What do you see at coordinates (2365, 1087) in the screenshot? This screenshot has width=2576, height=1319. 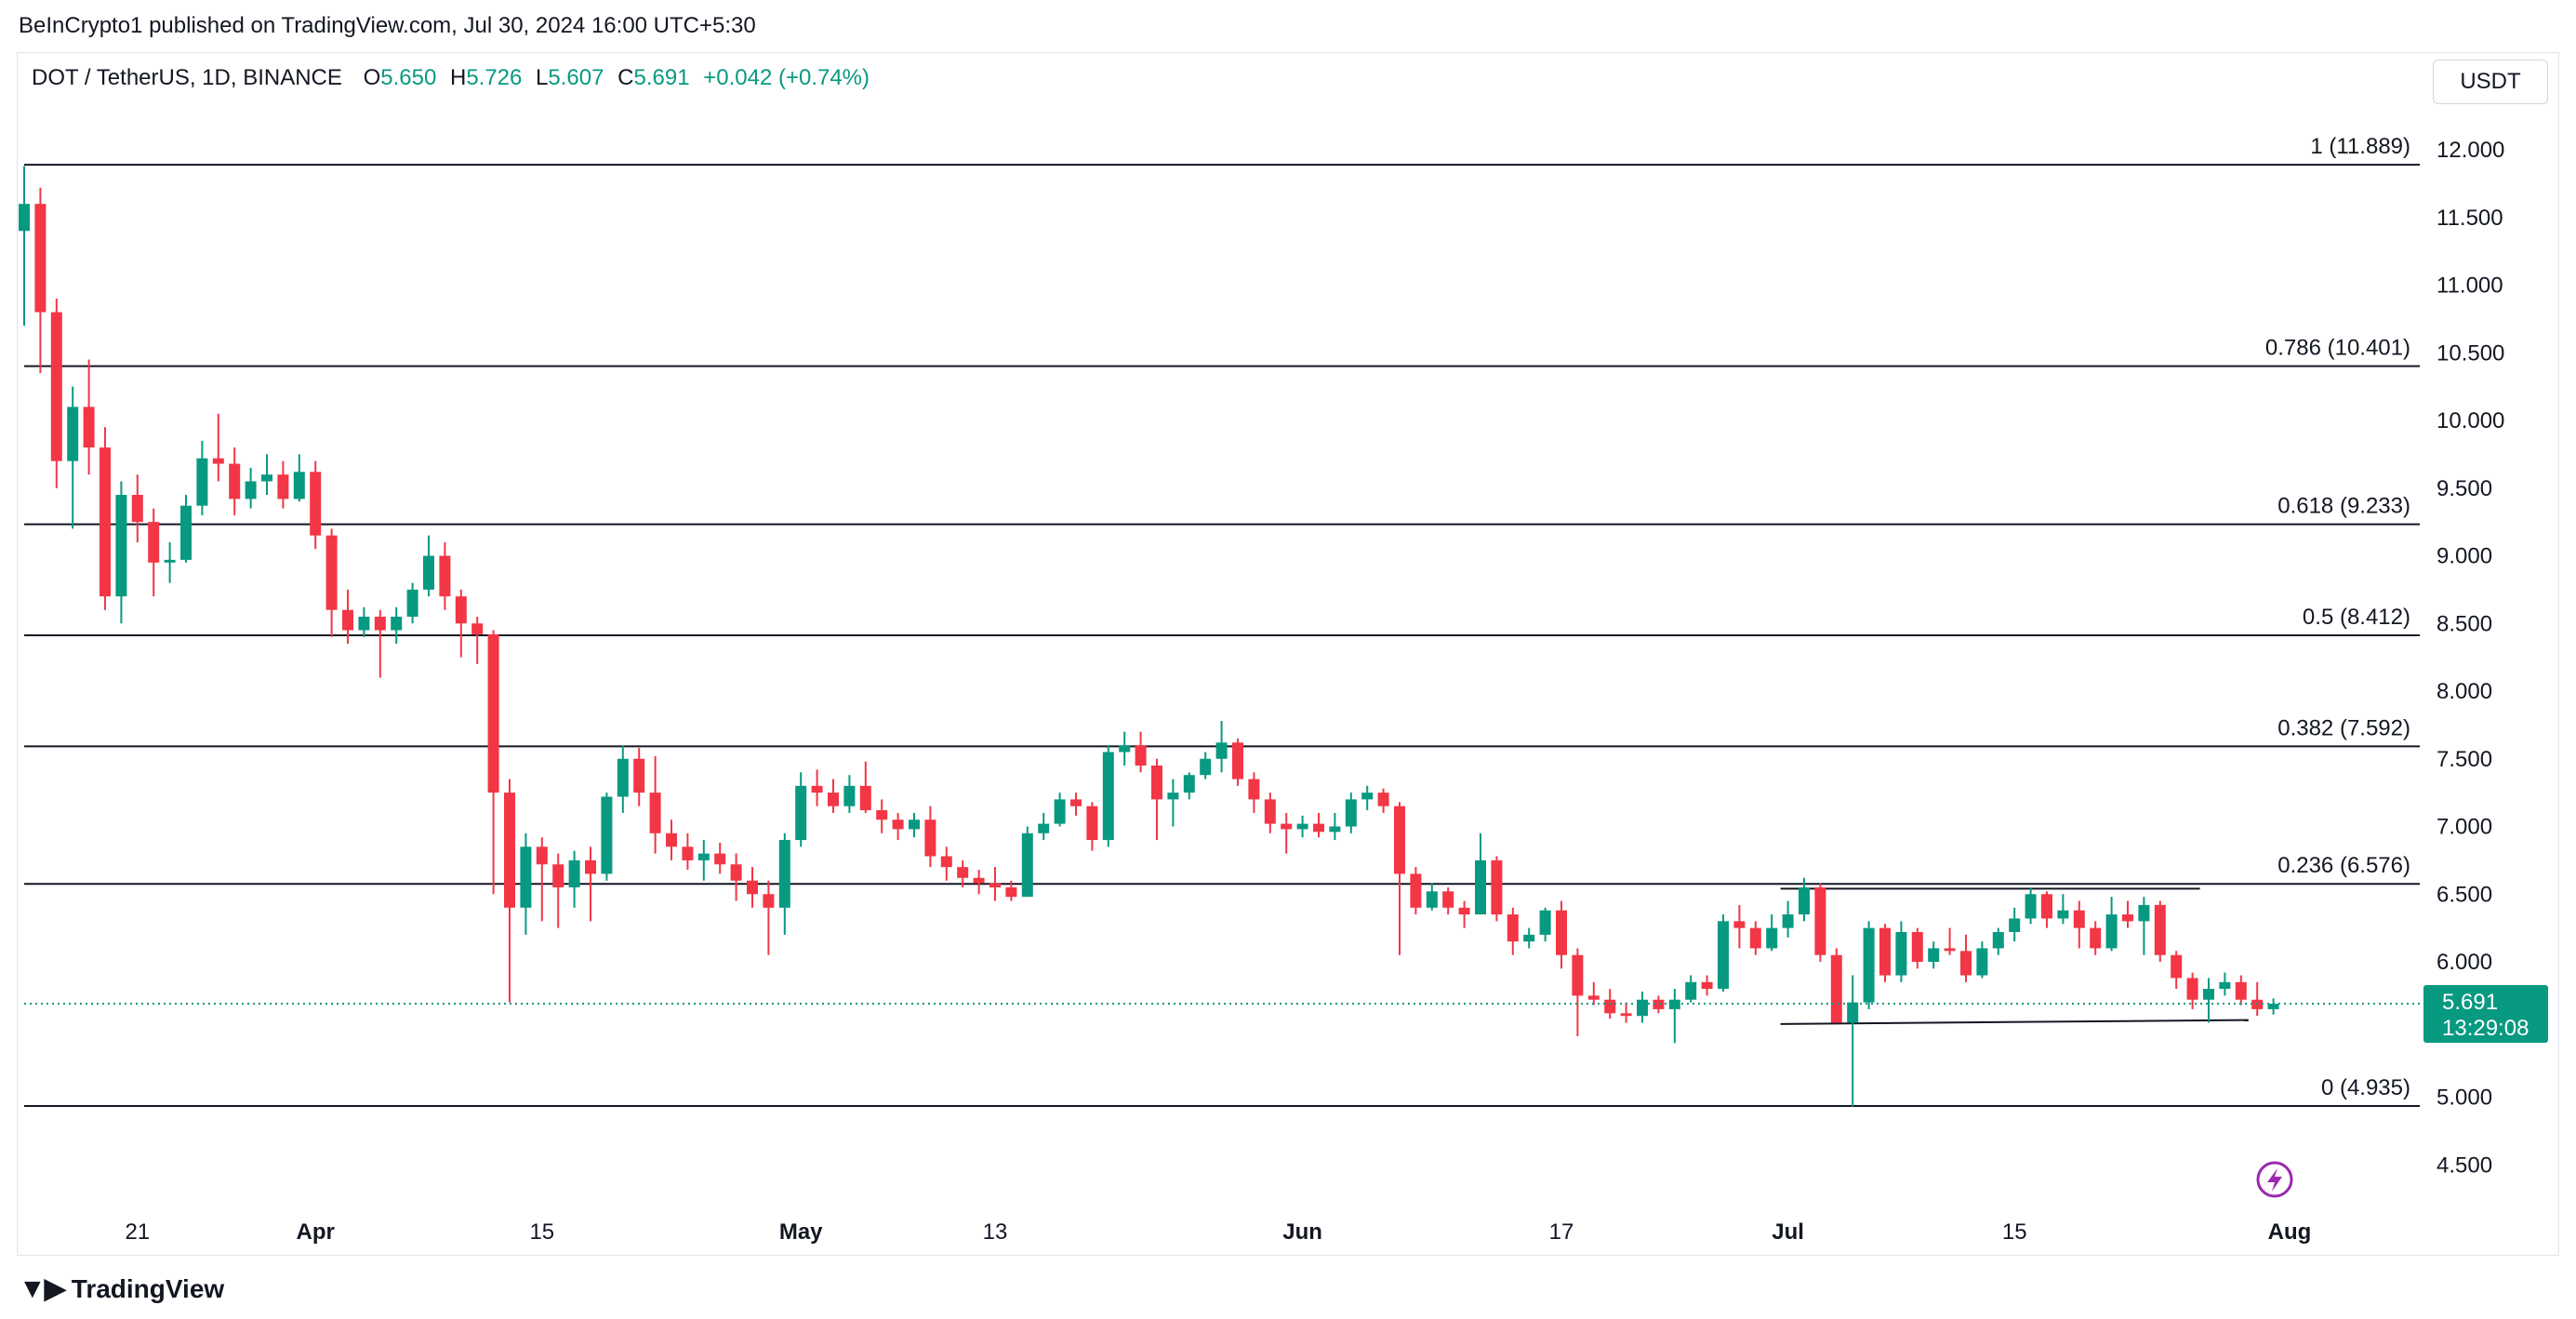 I see `fib-label: 0 (4.935)` at bounding box center [2365, 1087].